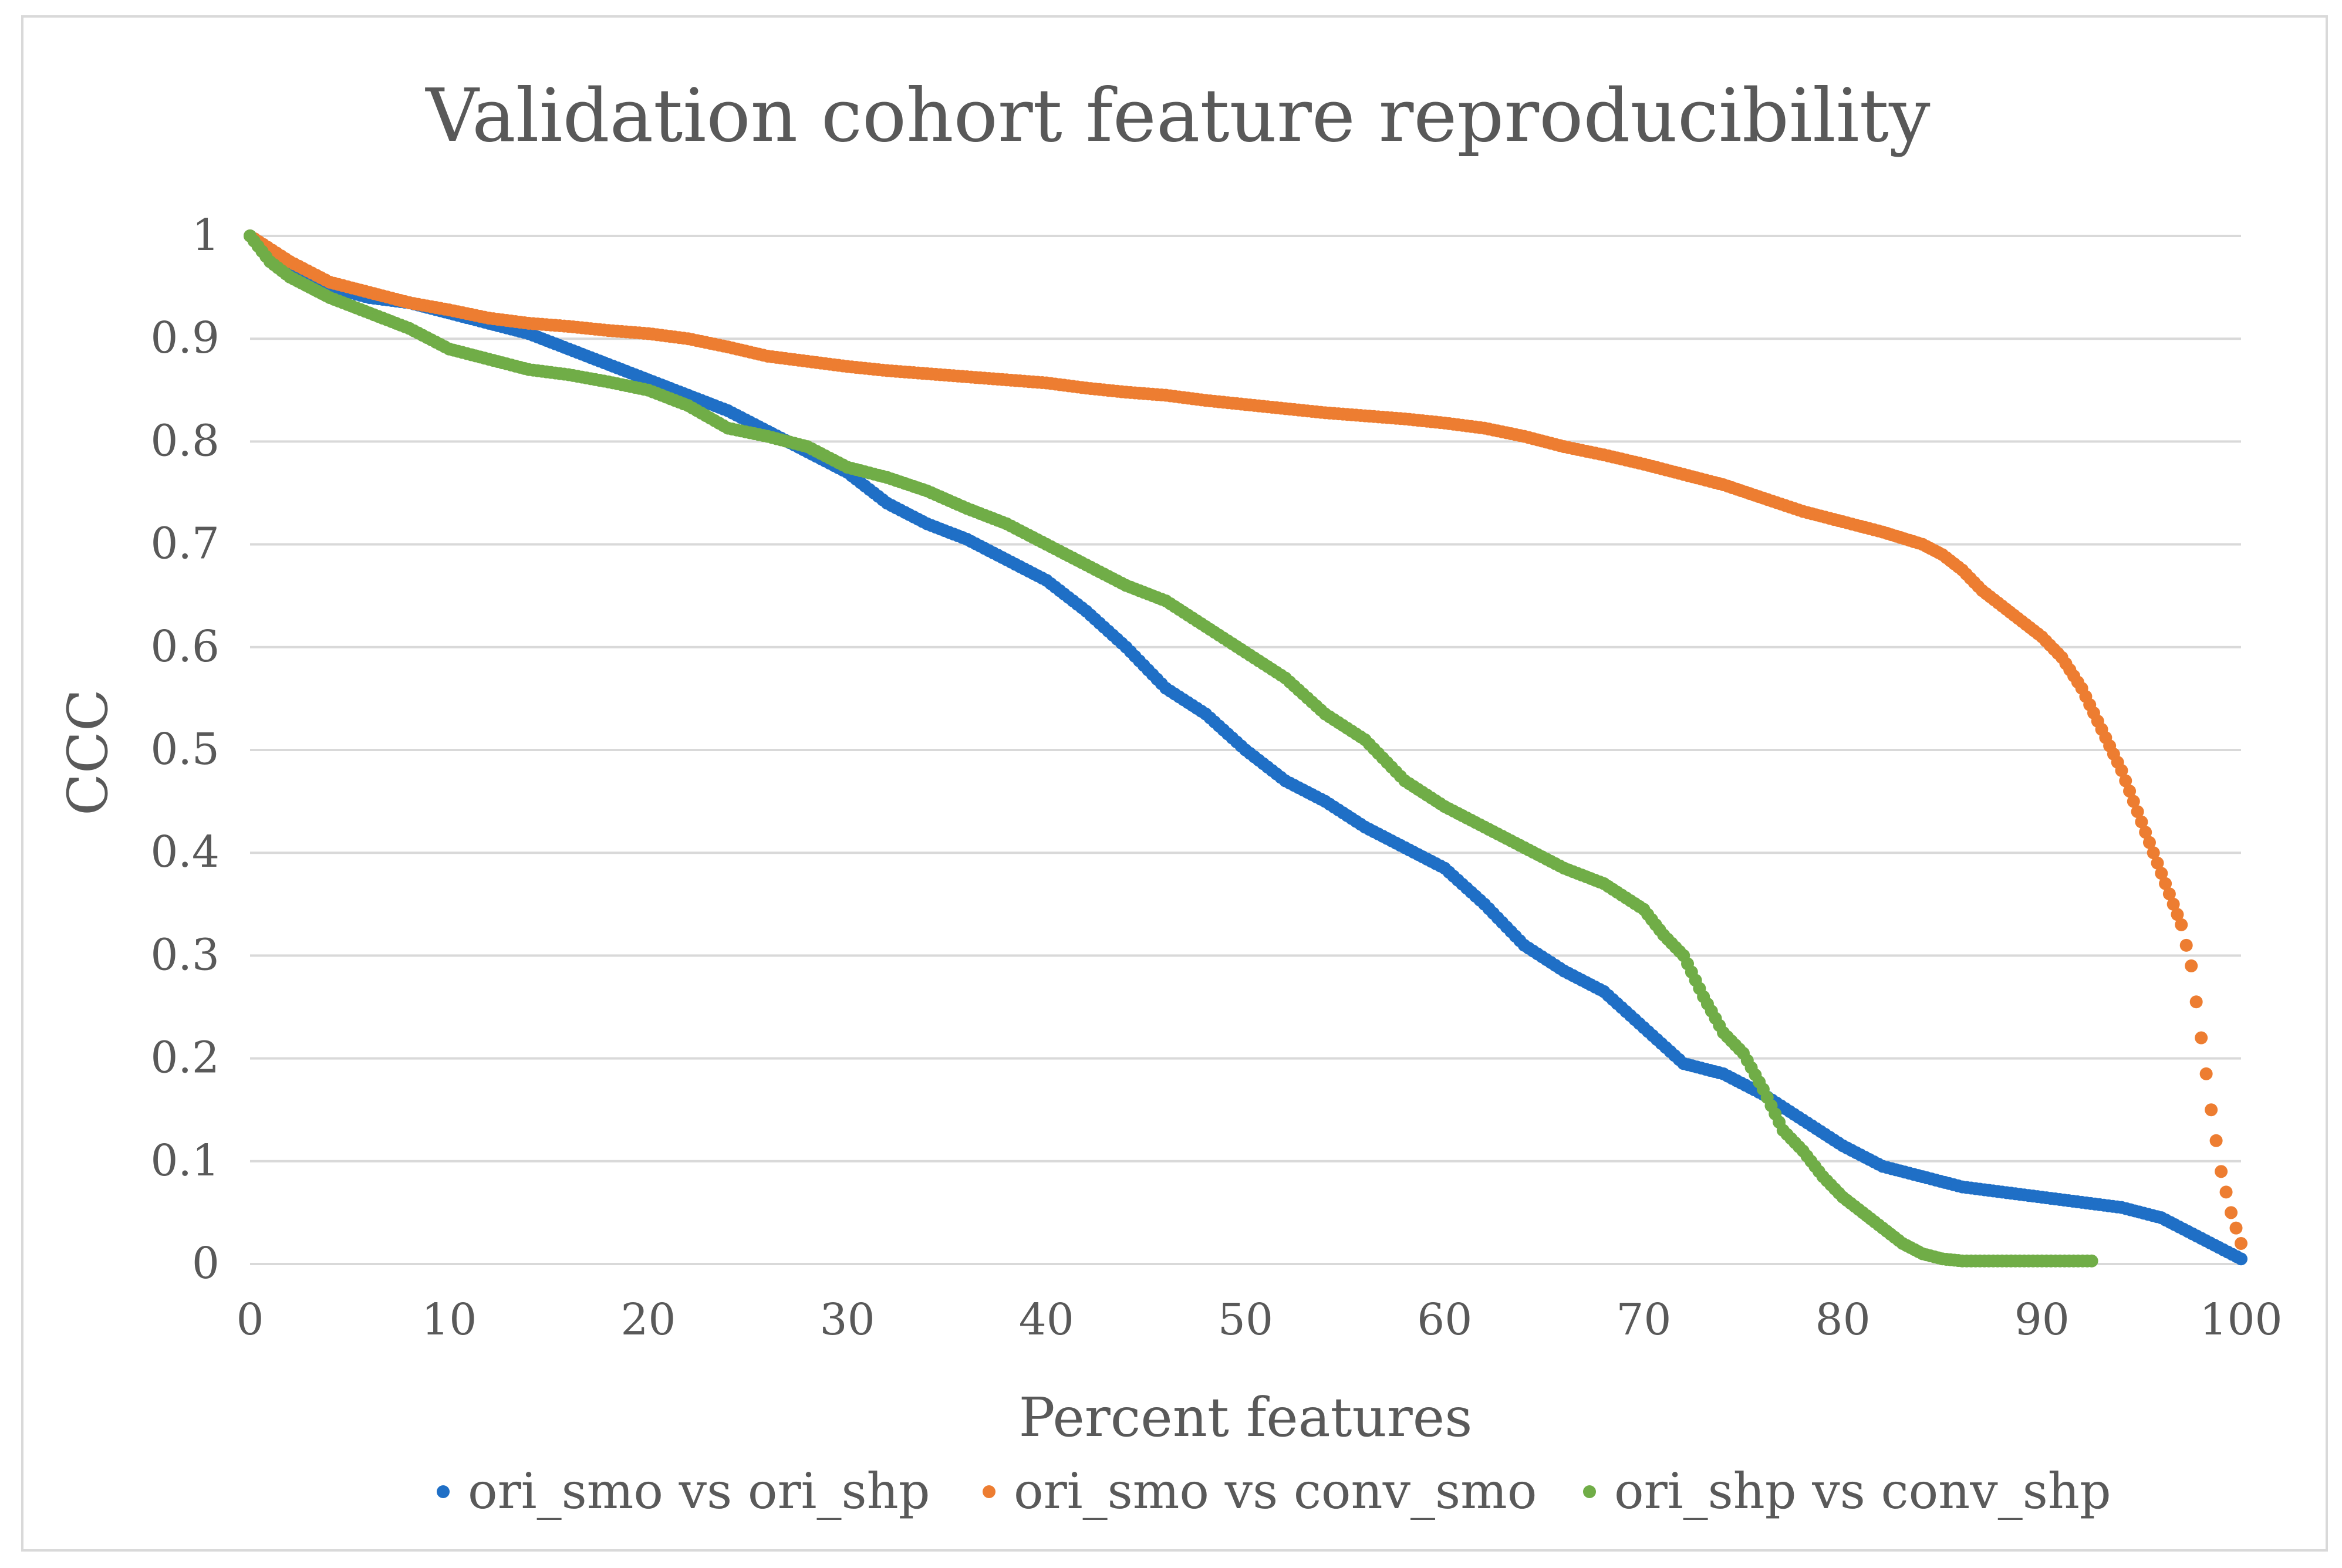  I want to click on x-tick-label: 30, so click(847, 1320).